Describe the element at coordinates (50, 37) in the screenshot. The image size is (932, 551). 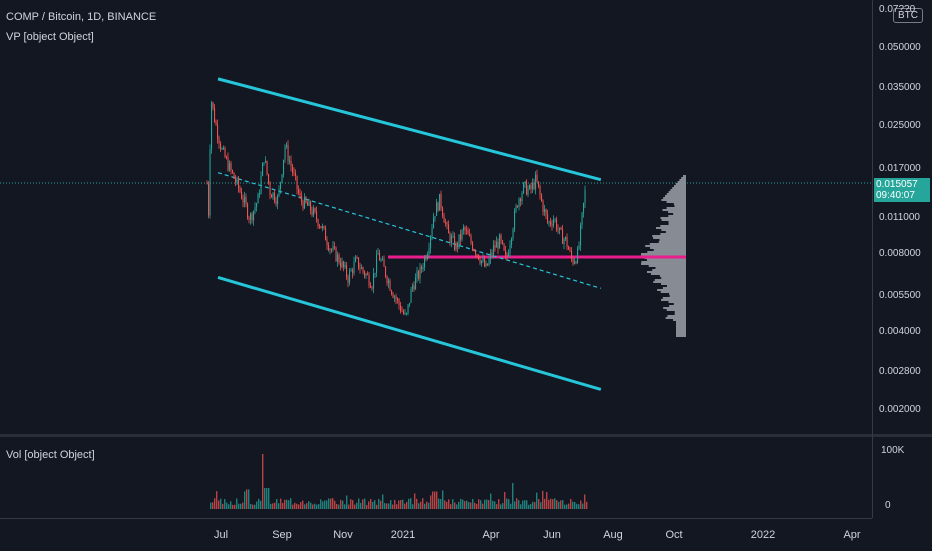
I see `volume-profile-legend: VP [object Object]` at that location.